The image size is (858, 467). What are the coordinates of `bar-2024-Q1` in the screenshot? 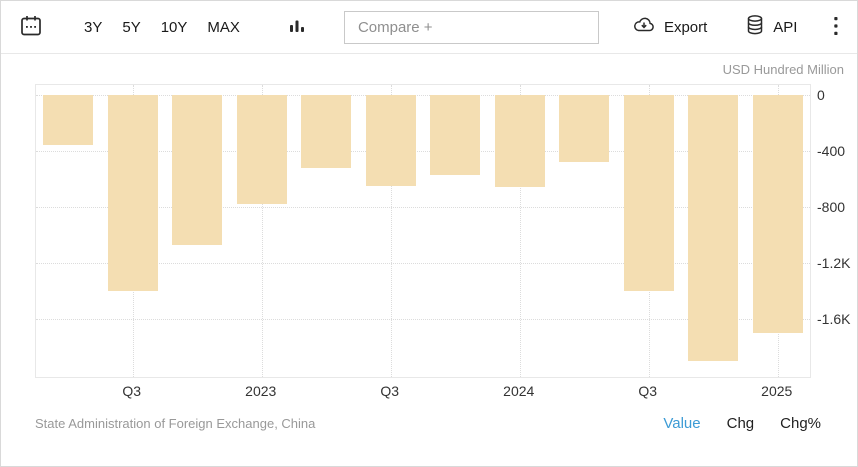 It's located at (519, 141).